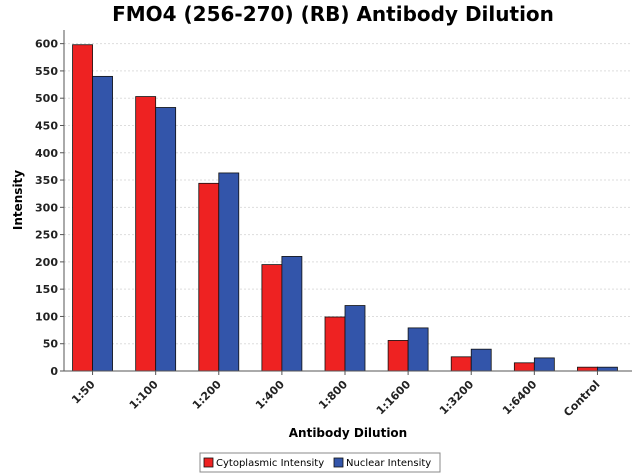 The height and width of the screenshot is (475, 640). What do you see at coordinates (83, 392) in the screenshot?
I see `x-tick-label: 1:50` at bounding box center [83, 392].